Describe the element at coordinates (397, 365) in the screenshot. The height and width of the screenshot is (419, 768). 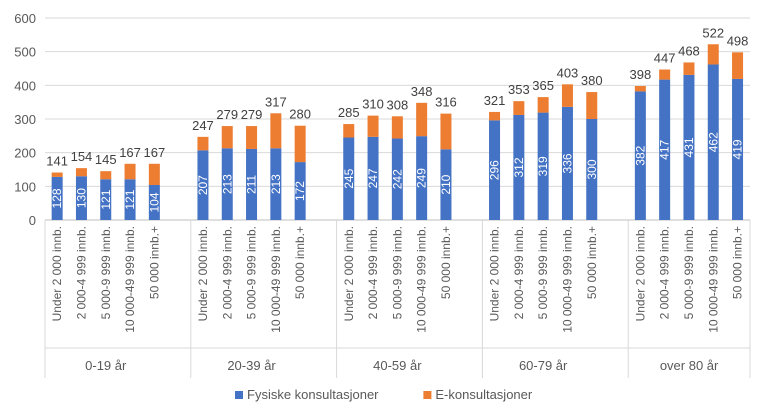
I see `group-label: 40-59 år` at that location.